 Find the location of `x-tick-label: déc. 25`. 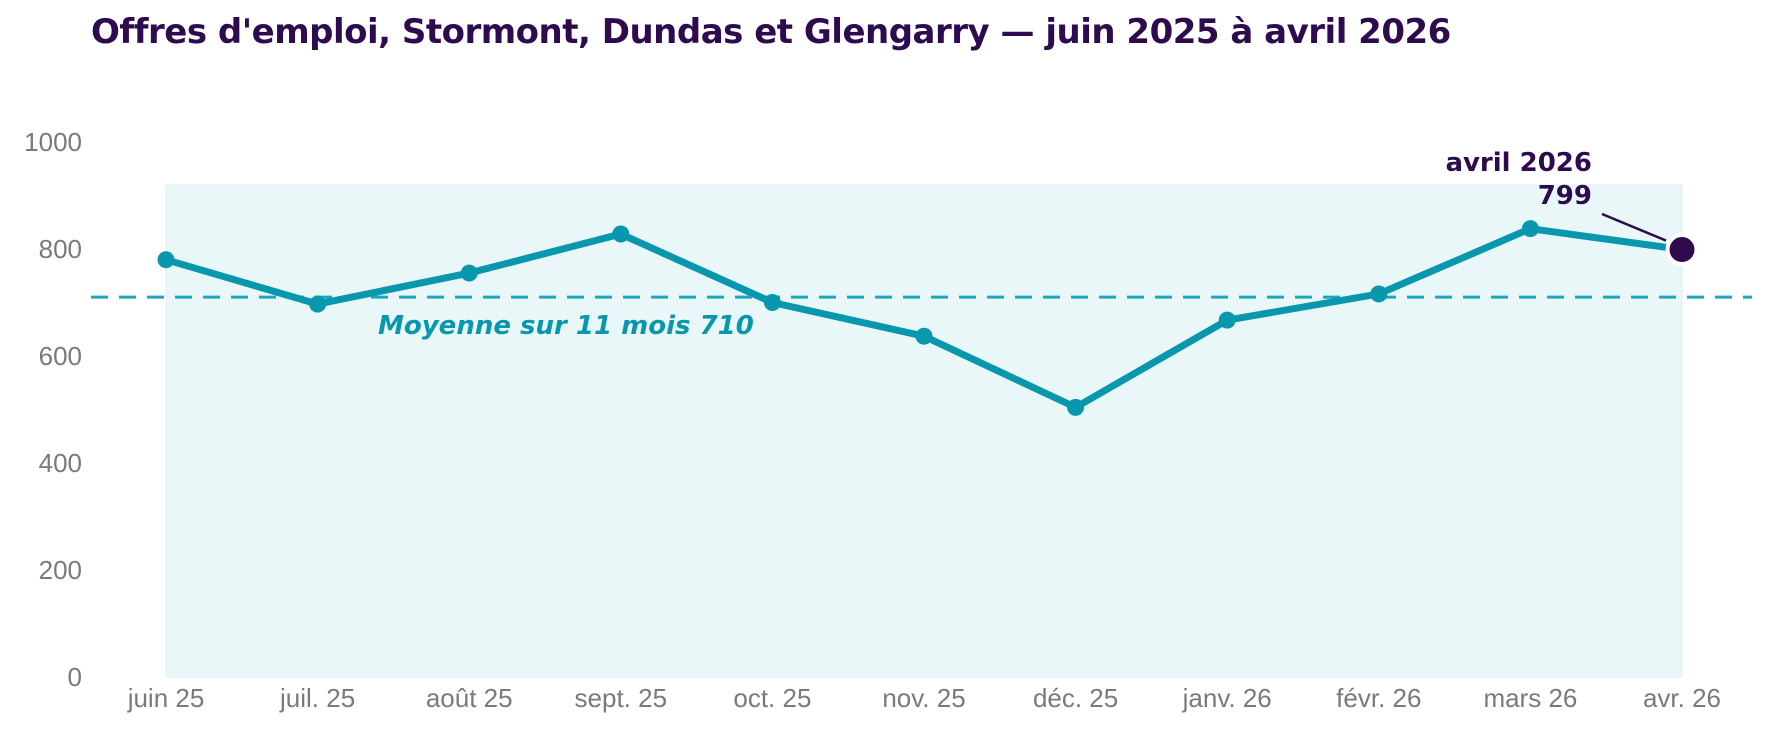

x-tick-label: déc. 25 is located at coordinates (1075, 698).